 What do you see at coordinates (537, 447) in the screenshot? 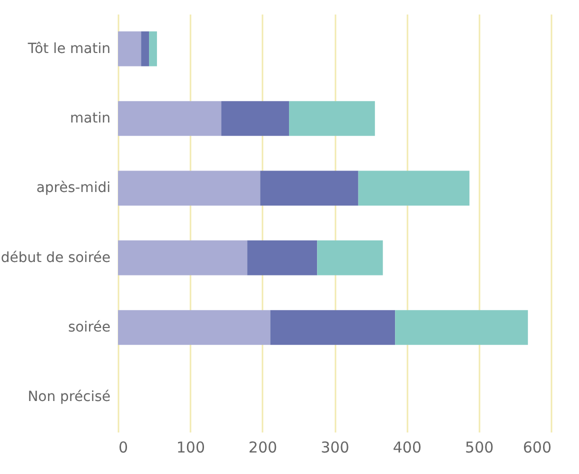
I see `x-tick-label: 600` at bounding box center [537, 447].